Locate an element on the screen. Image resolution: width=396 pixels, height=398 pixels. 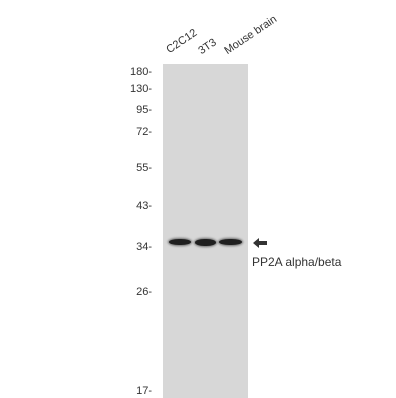
band-3t3 is located at coordinates (205, 242).